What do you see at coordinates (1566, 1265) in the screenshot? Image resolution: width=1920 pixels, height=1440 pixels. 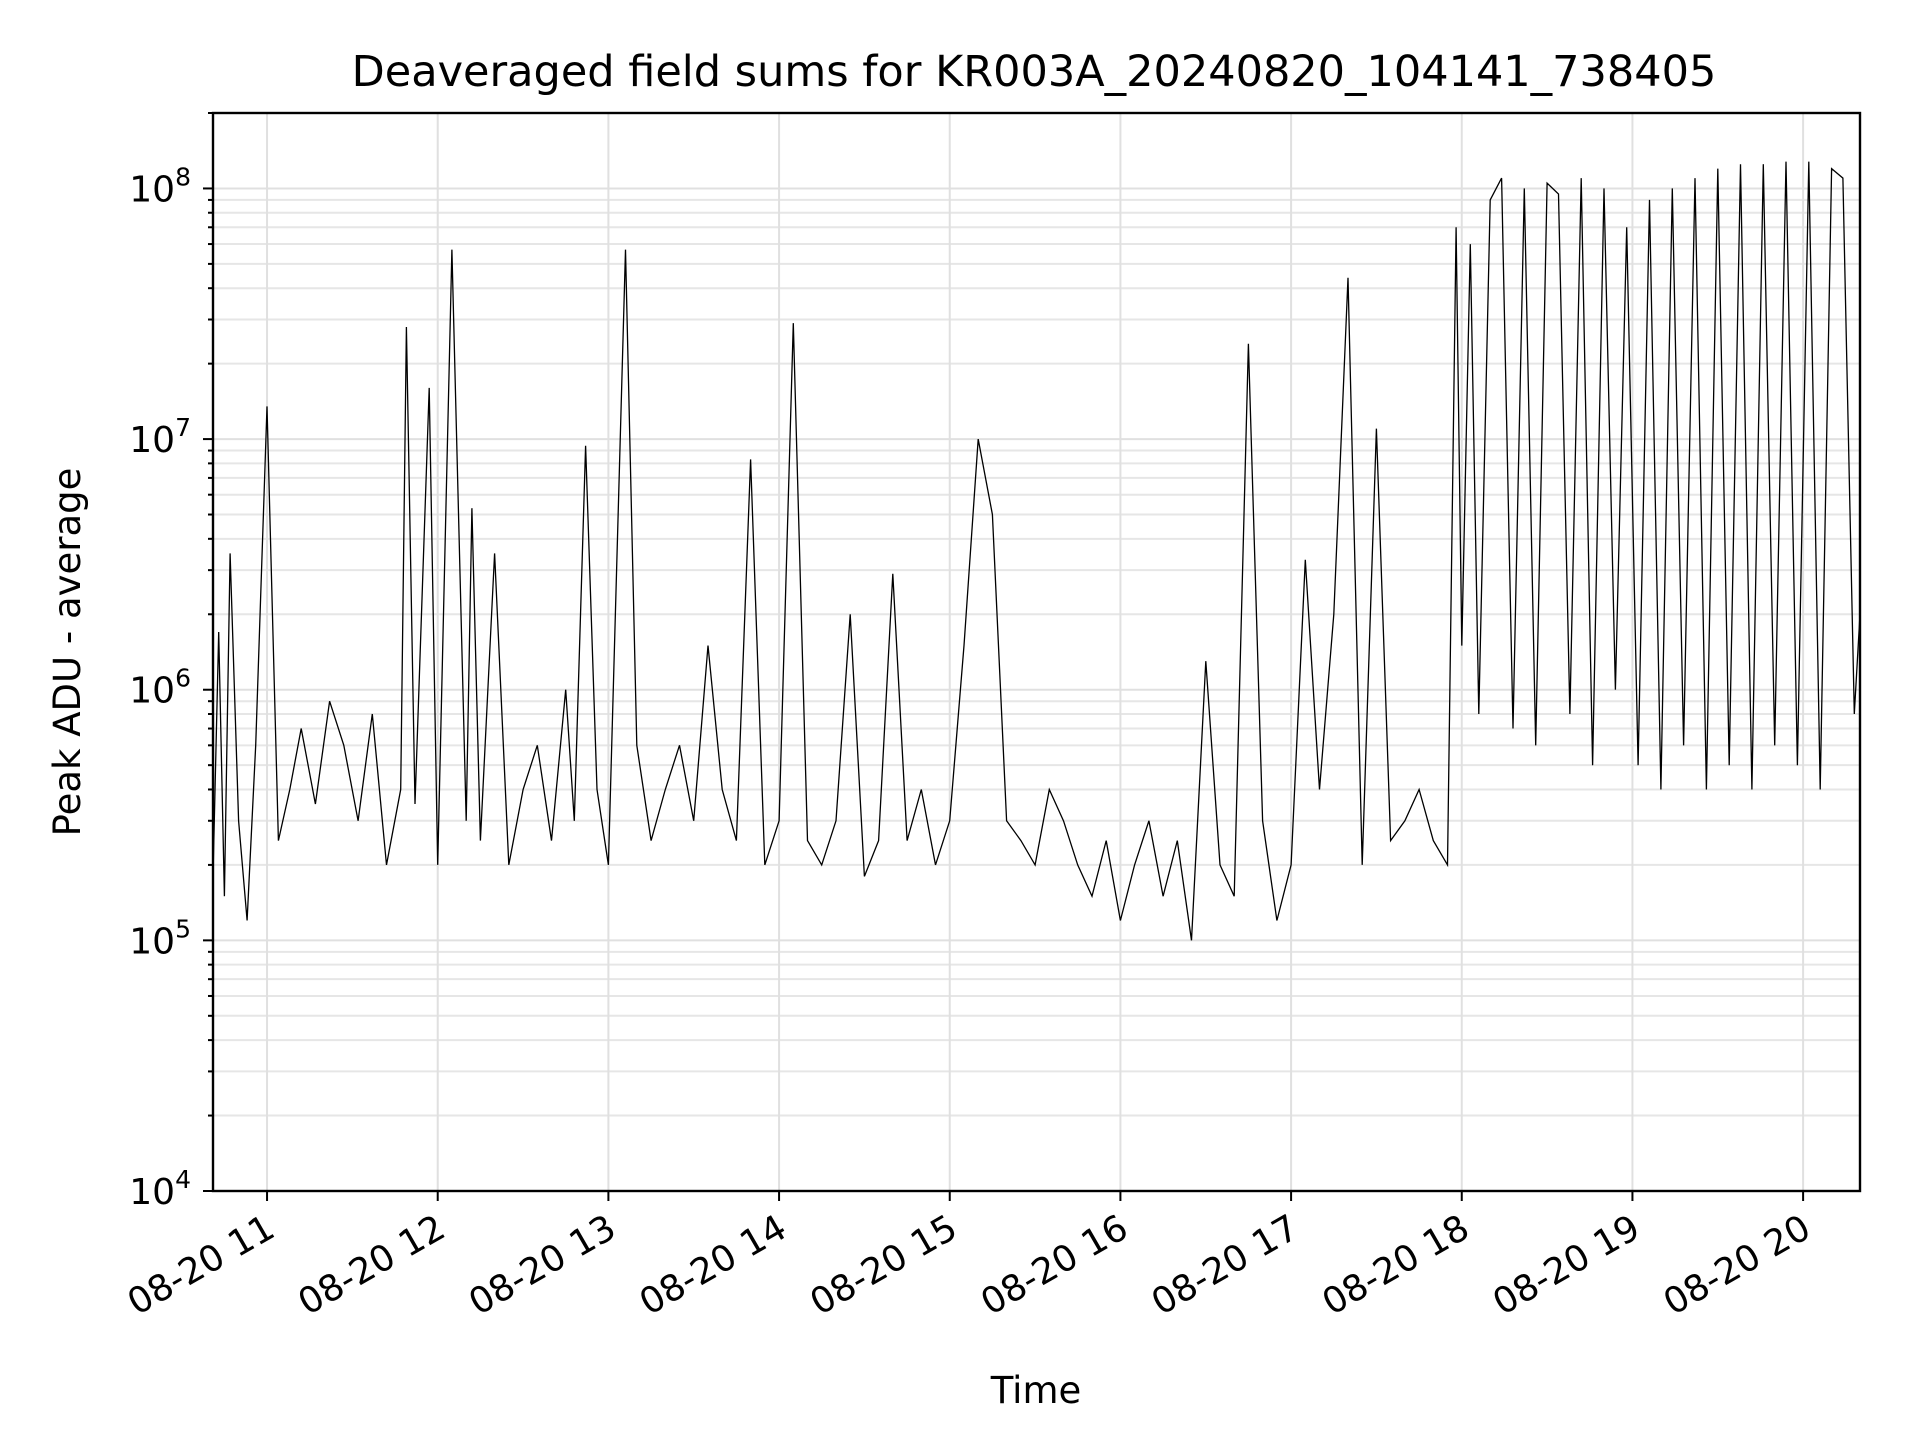 I see `x-tick-label: 08-20 19` at bounding box center [1566, 1265].